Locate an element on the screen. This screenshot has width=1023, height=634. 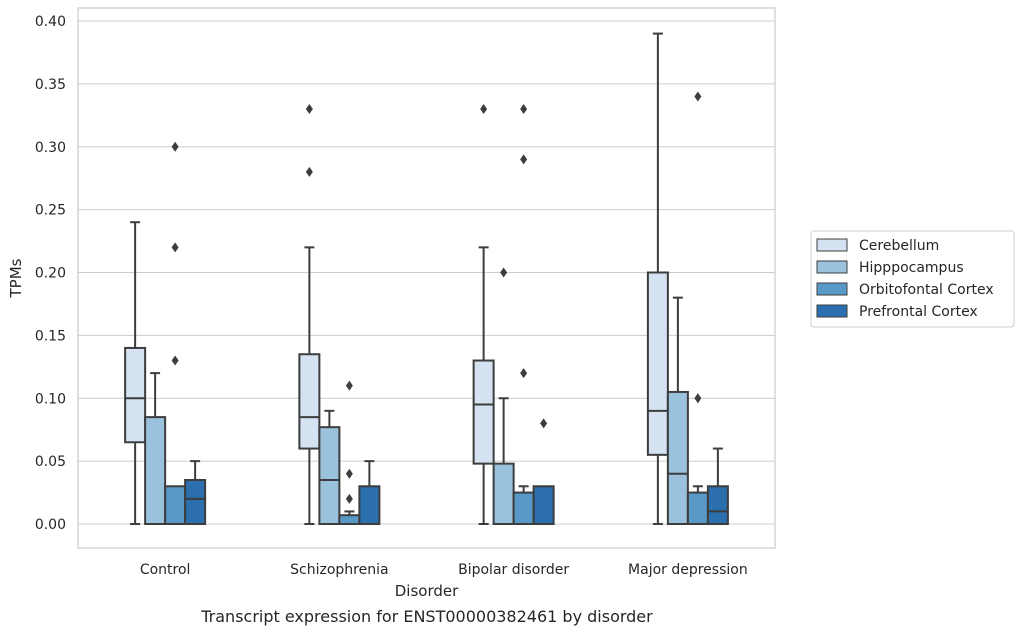
legend-frame is located at coordinates (912, 279).